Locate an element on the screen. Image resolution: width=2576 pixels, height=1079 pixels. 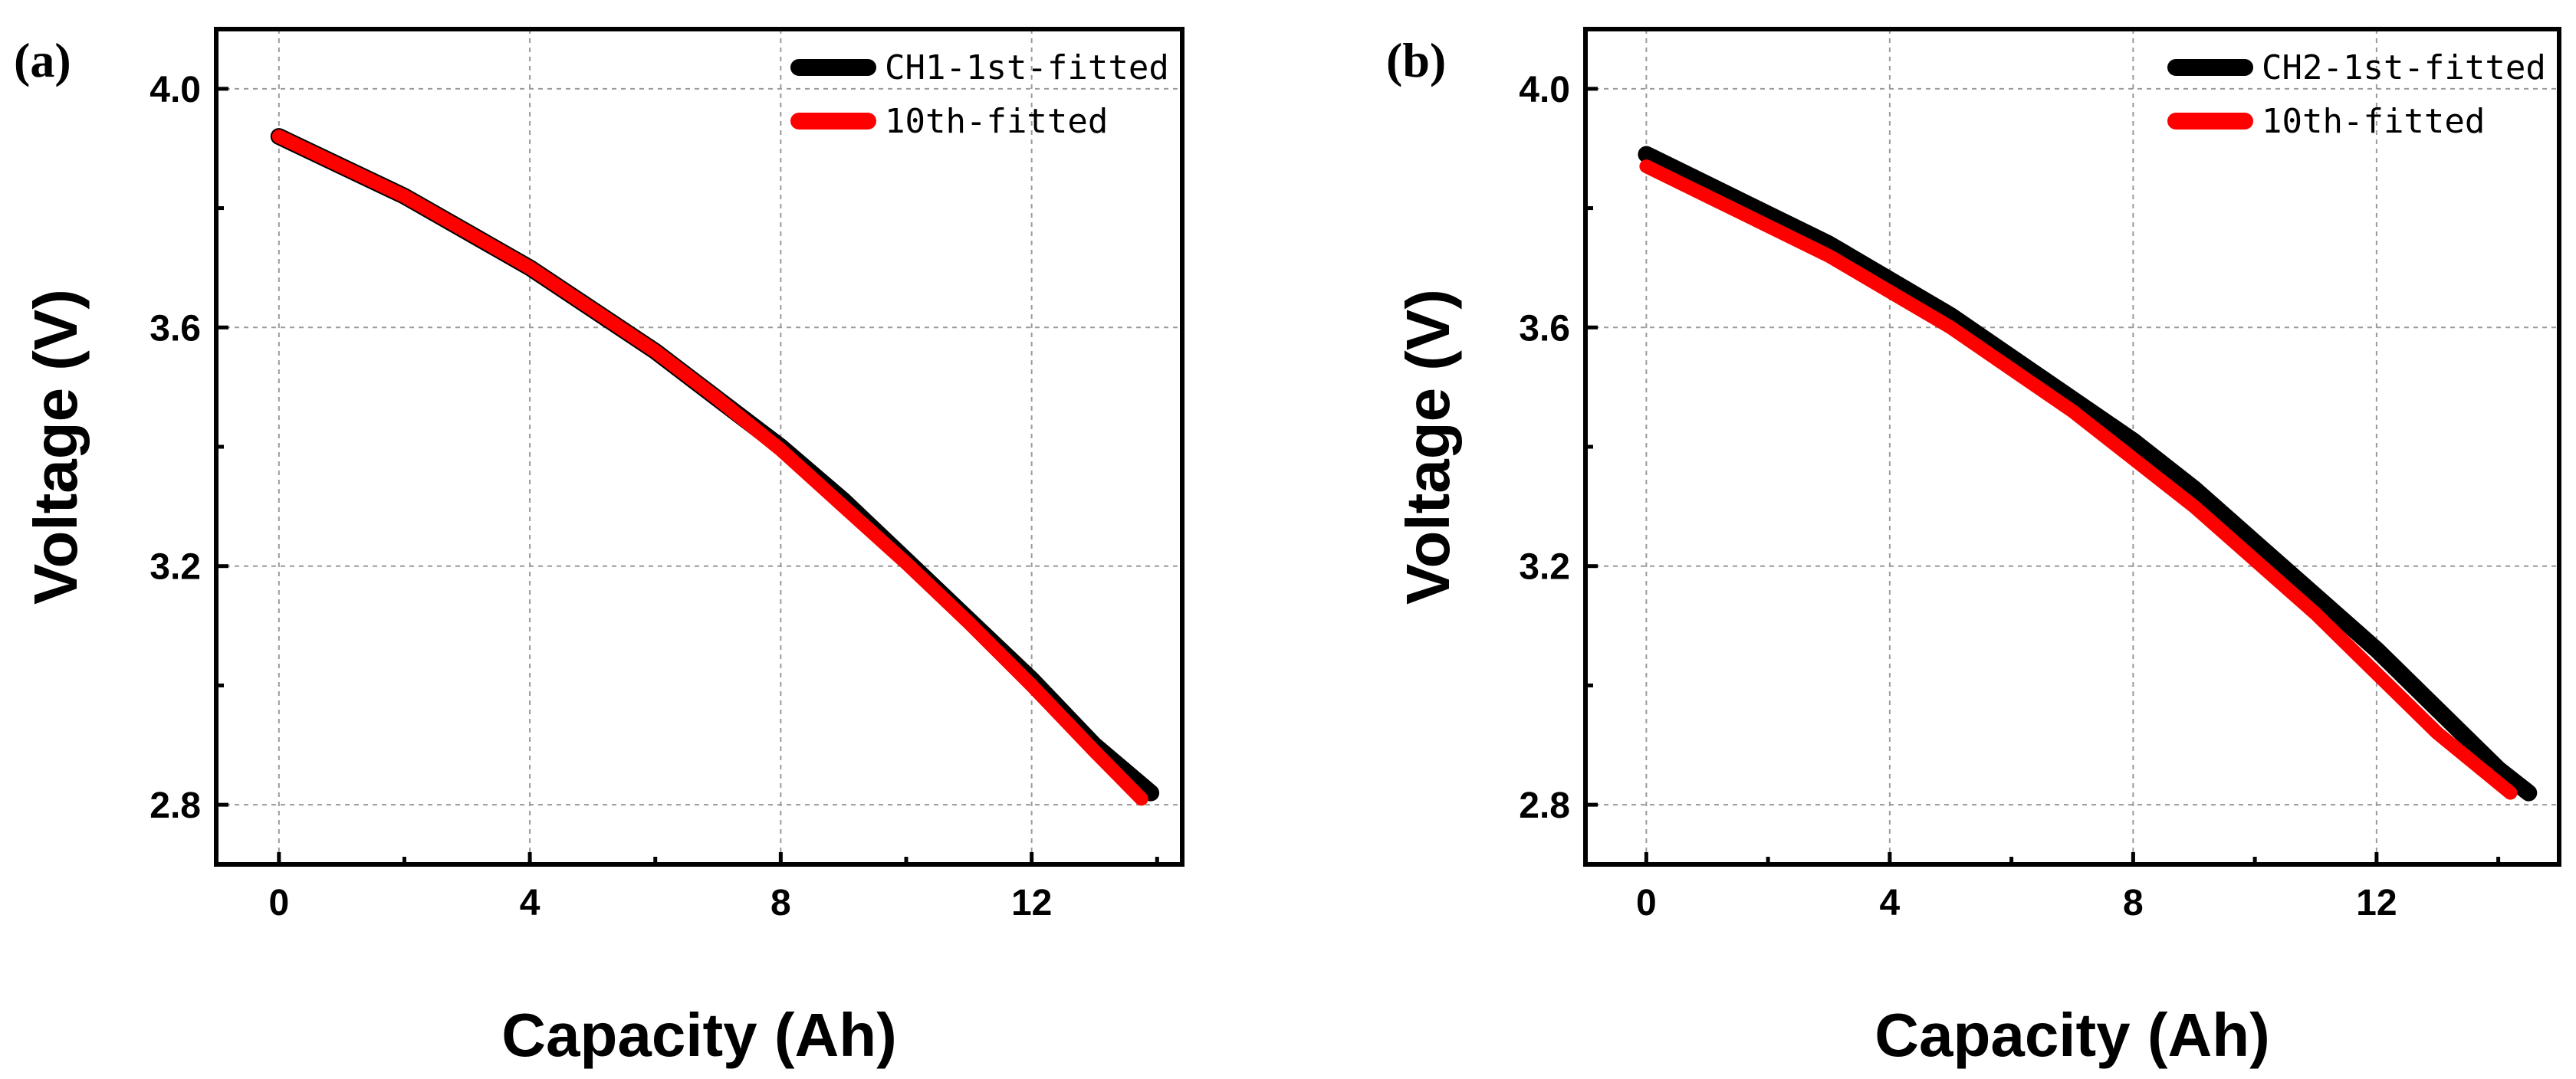
panel-label-b: (b) is located at coordinates (1416, 60).